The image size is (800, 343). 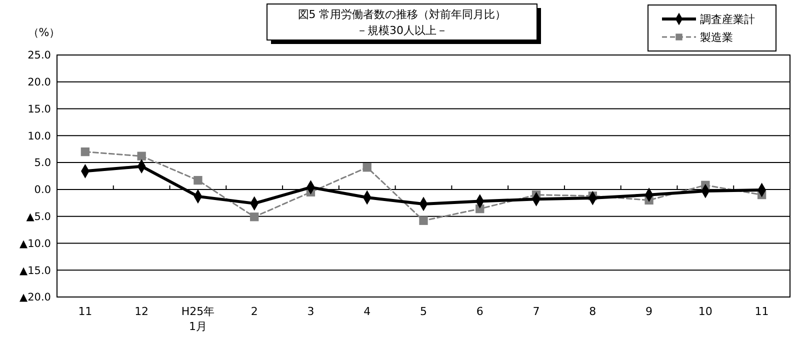 What do you see at coordinates (39, 82) in the screenshot?
I see `y-tick-label: 20.0` at bounding box center [39, 82].